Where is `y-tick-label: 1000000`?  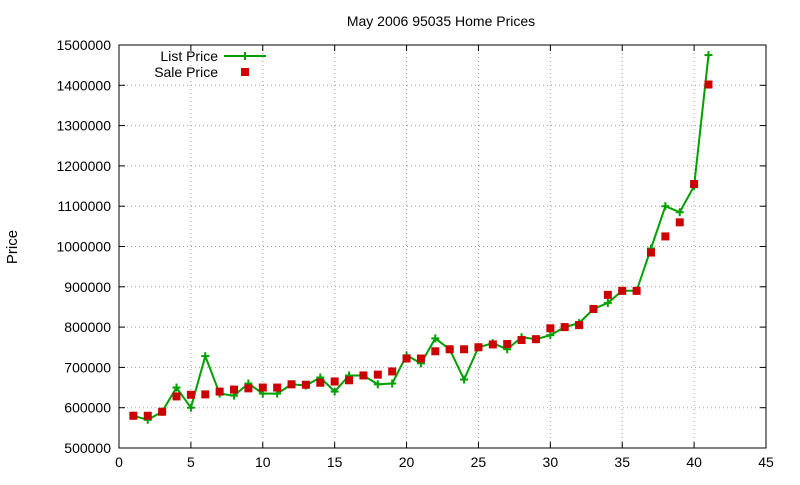 y-tick-label: 1000000 is located at coordinates (83, 247).